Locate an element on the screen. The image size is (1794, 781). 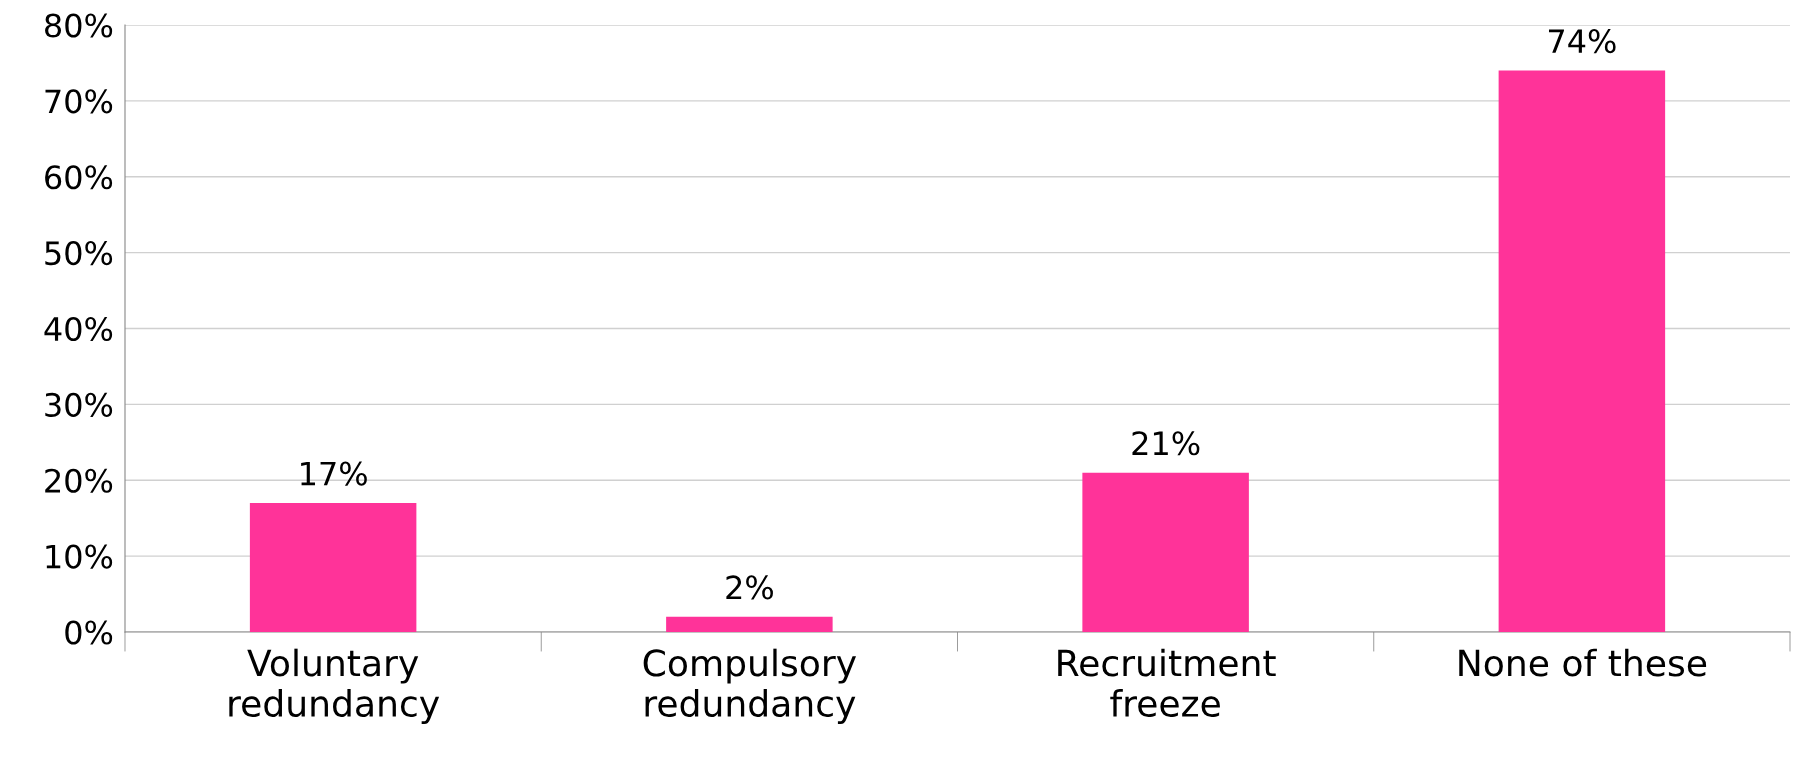
x-tick-label: Recruitment freeze is located at coordinates (1167, 683).